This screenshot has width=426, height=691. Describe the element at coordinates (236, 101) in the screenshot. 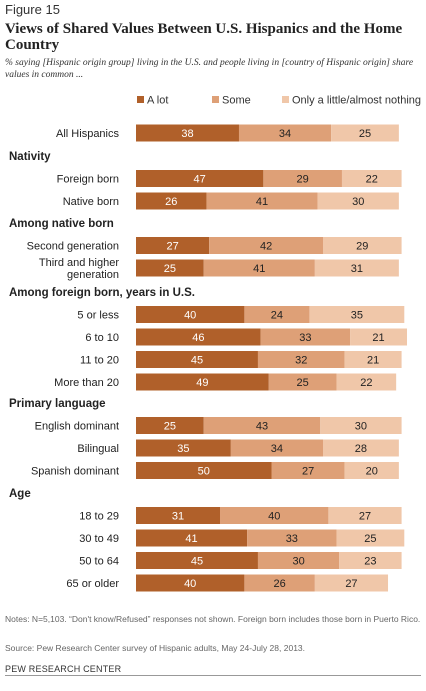

I see `legend-label-some: Some` at that location.